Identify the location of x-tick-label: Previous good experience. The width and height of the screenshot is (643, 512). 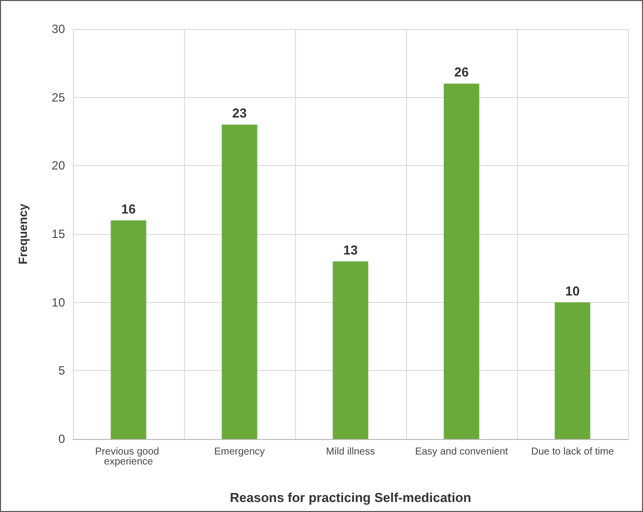
(128, 457).